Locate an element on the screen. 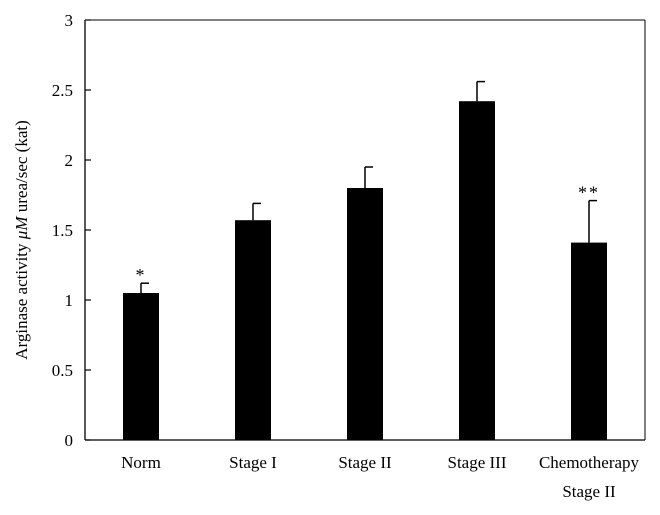 This screenshot has width=660, height=515. y-tick-label: 1.5 is located at coordinates (62, 230).